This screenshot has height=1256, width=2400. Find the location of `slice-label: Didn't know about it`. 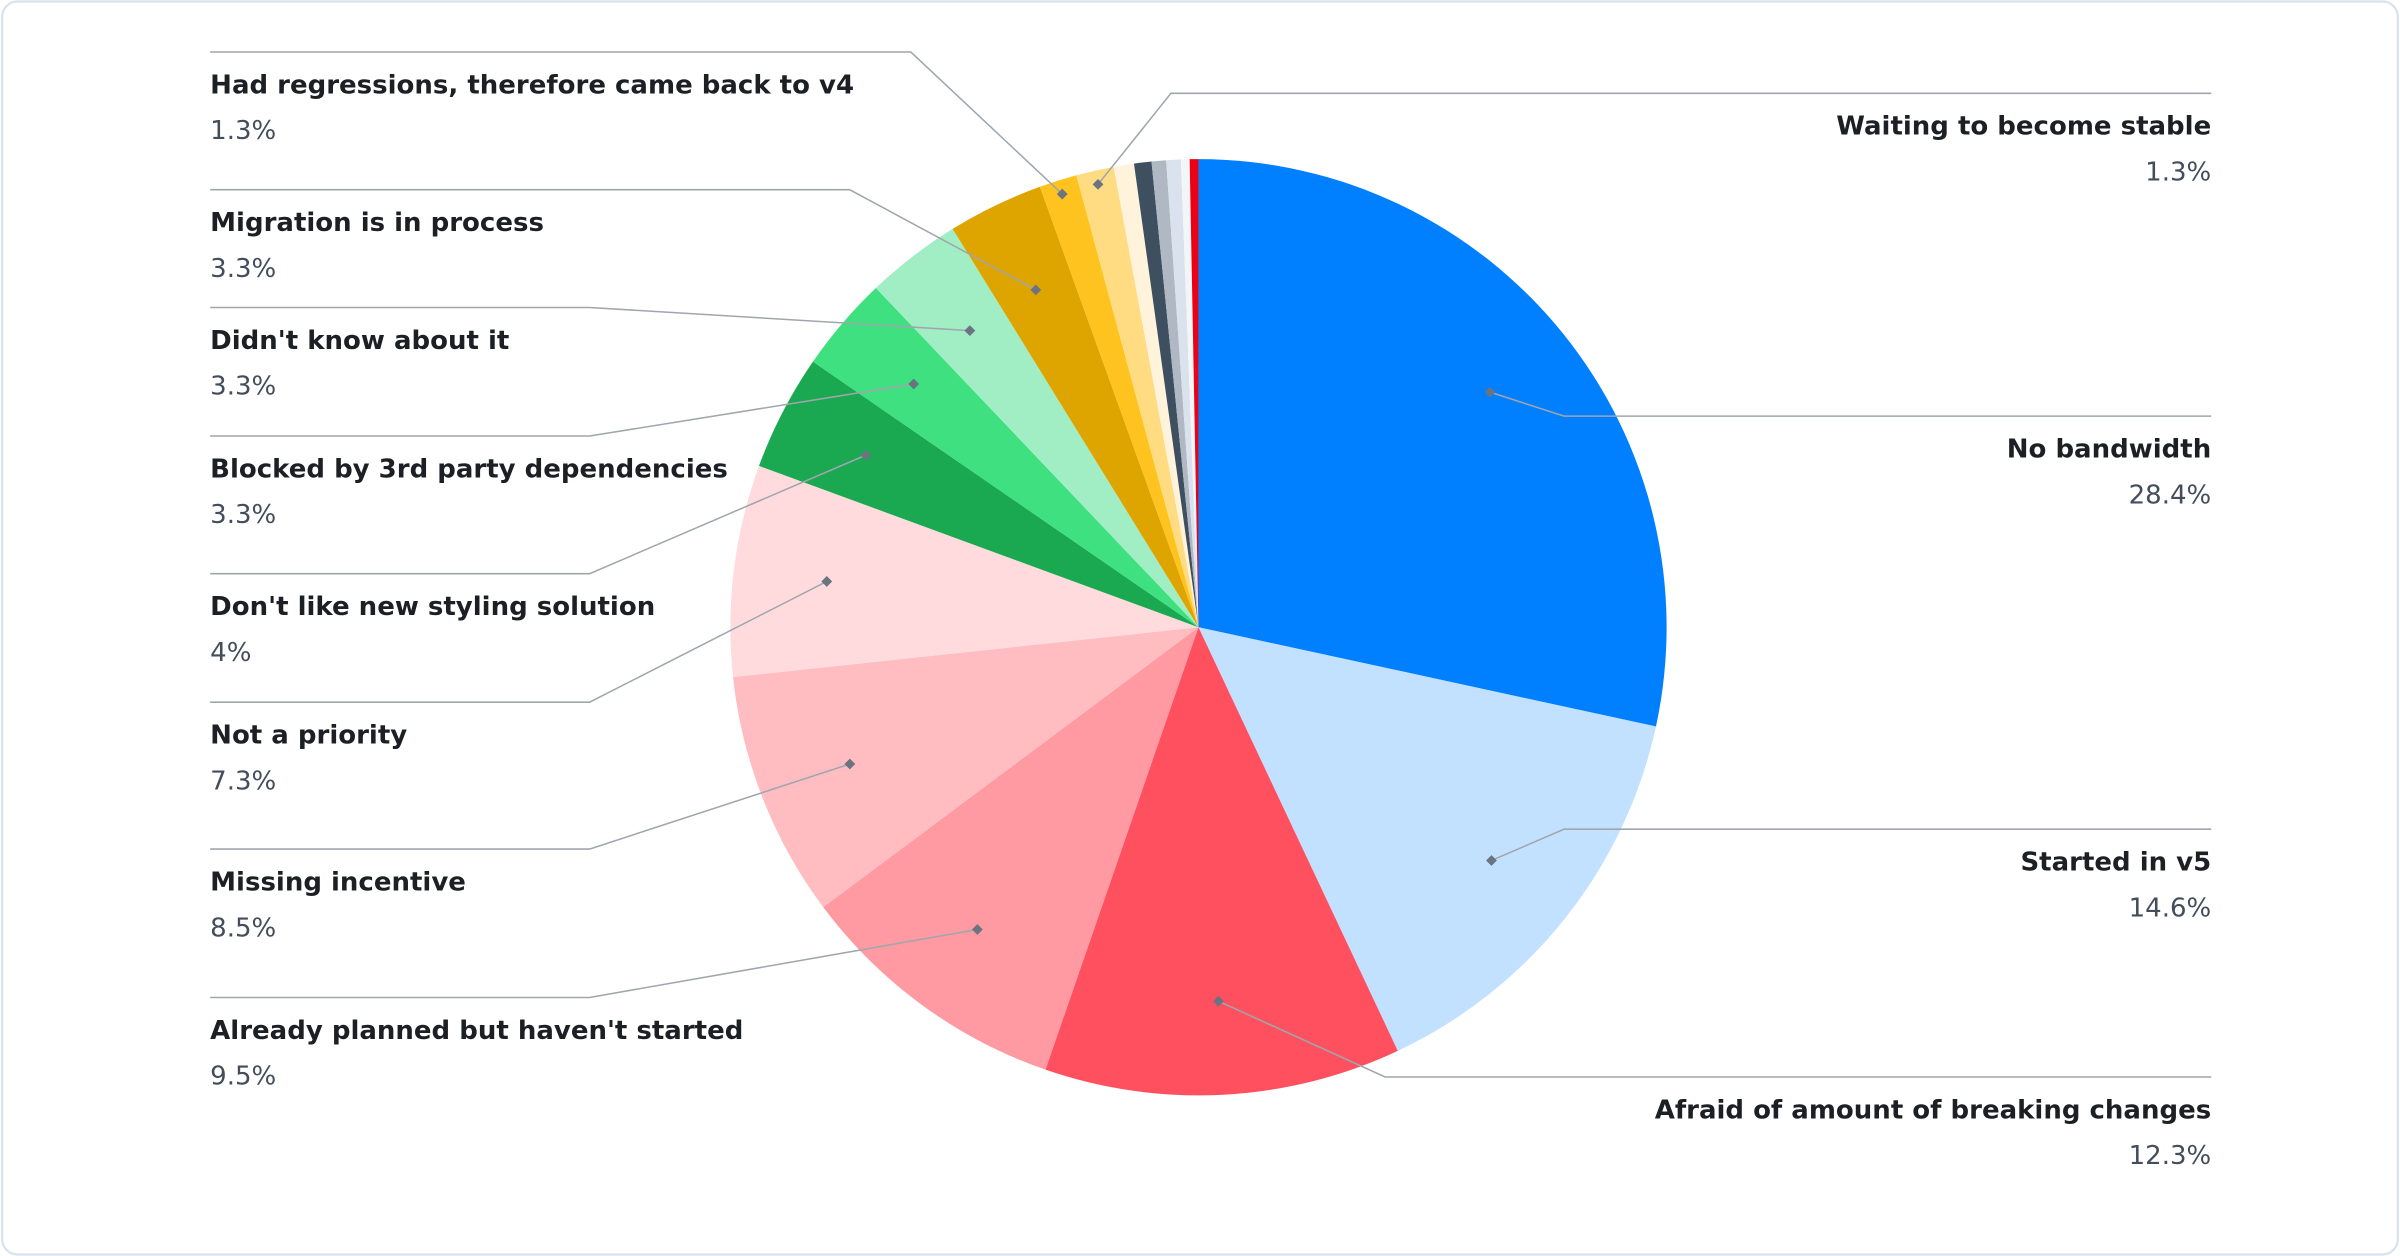

slice-label: Didn't know about it is located at coordinates (359, 341).